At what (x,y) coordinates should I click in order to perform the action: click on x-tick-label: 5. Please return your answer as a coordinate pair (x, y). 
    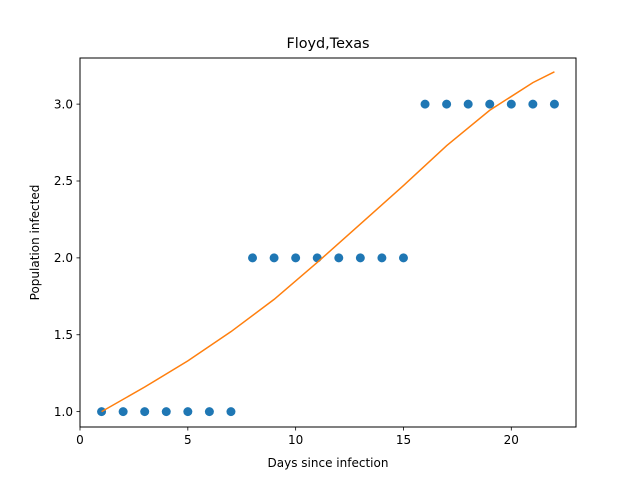
    Looking at the image, I should click on (188, 440).